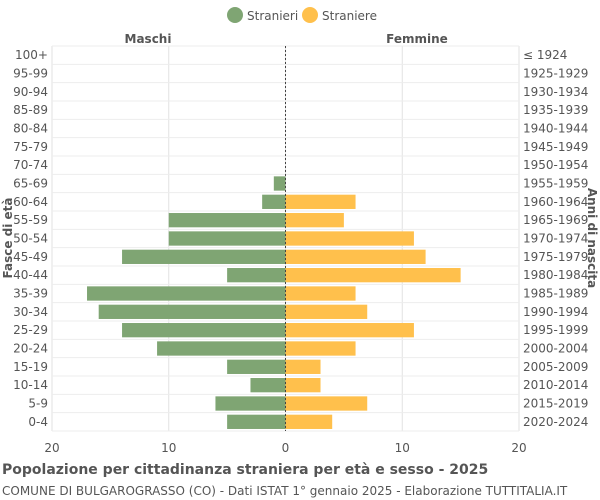 The image size is (600, 500). I want to click on birth-year-label: 2005-2009, so click(555, 367).